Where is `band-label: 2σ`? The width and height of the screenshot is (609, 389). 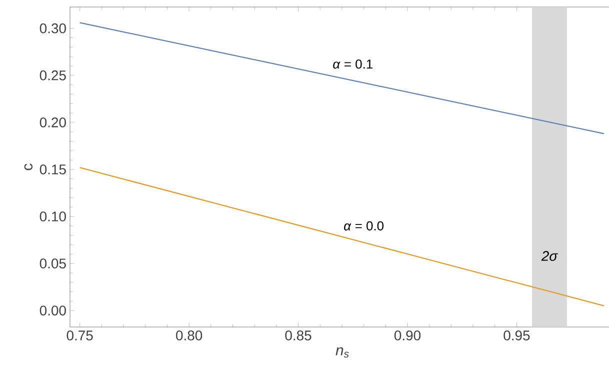
band-label: 2σ is located at coordinates (549, 256).